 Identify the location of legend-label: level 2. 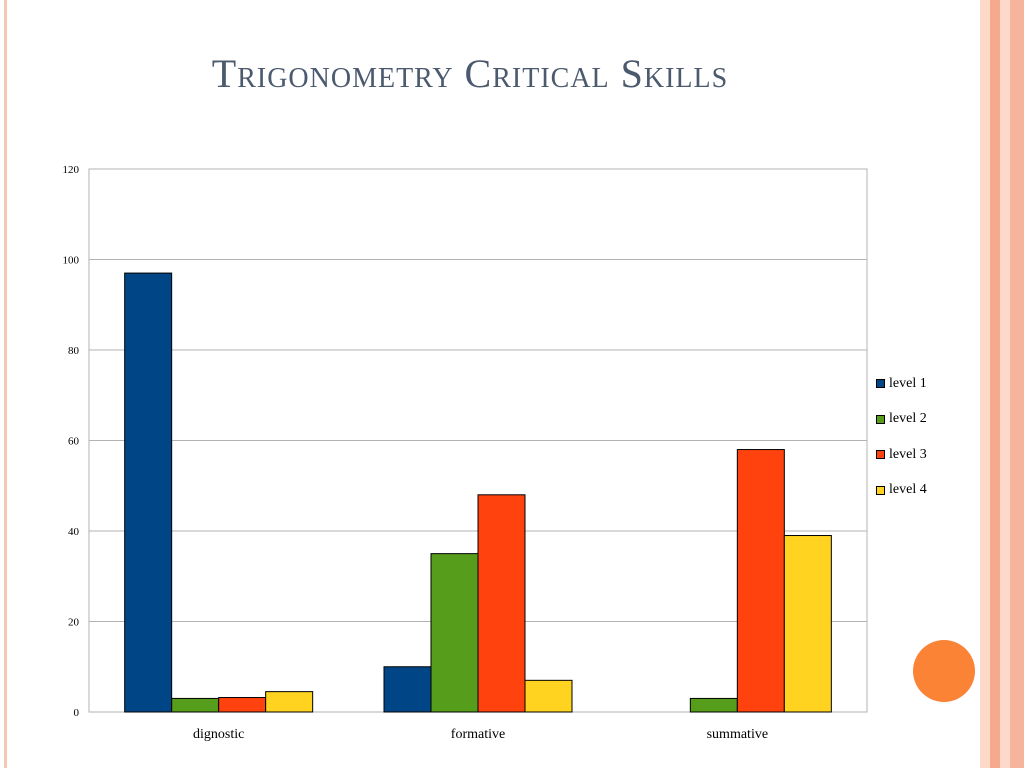
(908, 419).